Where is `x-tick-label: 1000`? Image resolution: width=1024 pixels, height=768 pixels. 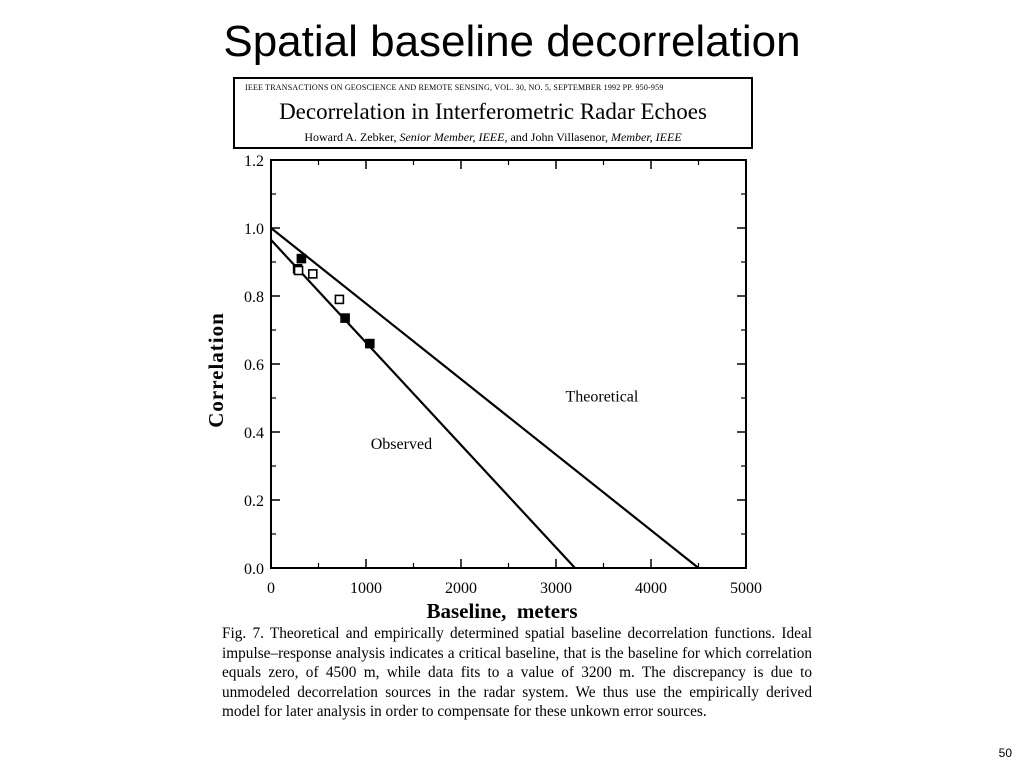
x-tick-label: 1000 is located at coordinates (366, 588).